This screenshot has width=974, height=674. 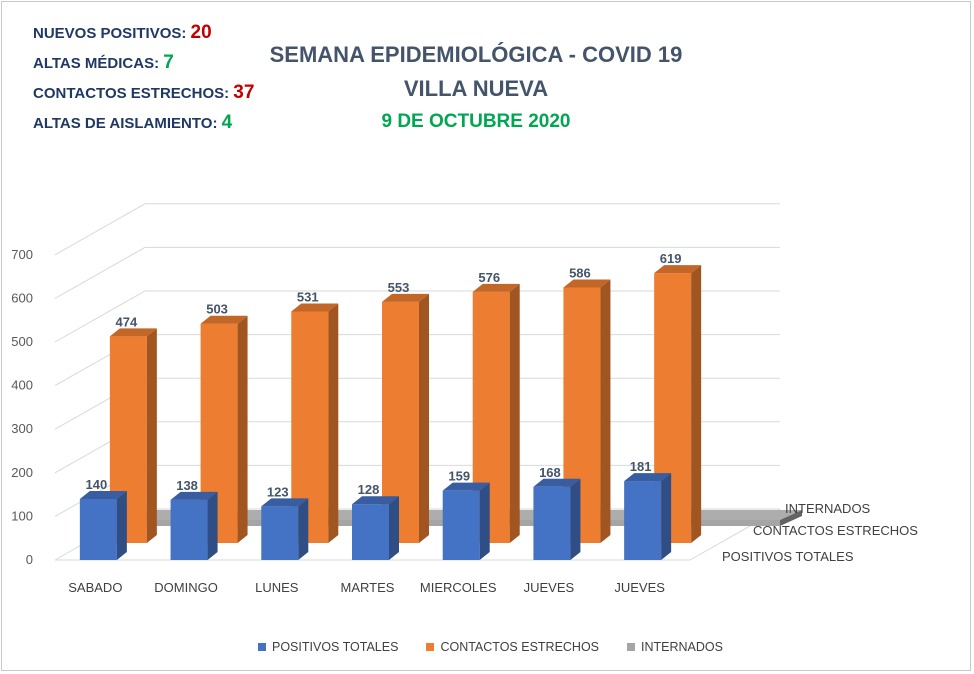 What do you see at coordinates (277, 587) in the screenshot?
I see `x-tick-label: LUNES` at bounding box center [277, 587].